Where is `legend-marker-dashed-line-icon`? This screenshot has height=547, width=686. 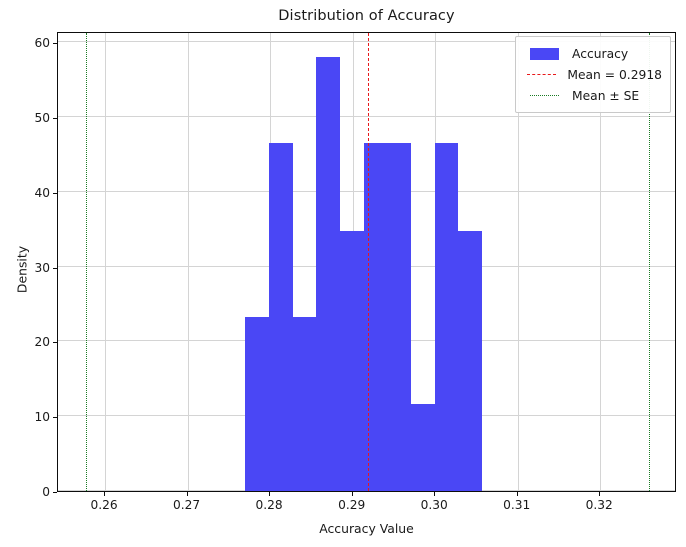 legend-marker-dashed-line-icon is located at coordinates (542, 74).